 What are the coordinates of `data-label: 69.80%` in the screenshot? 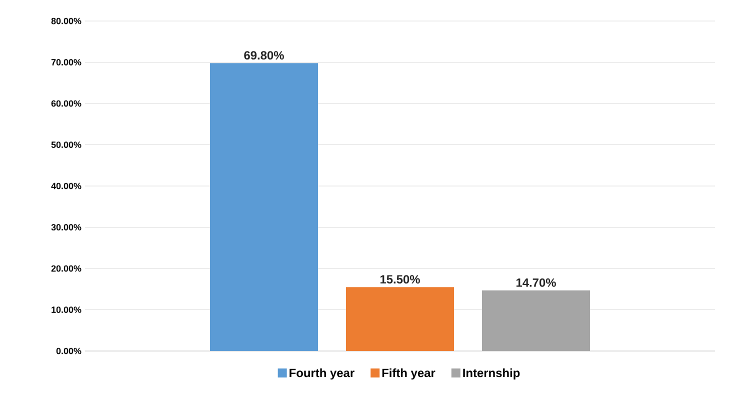 It's located at (264, 55).